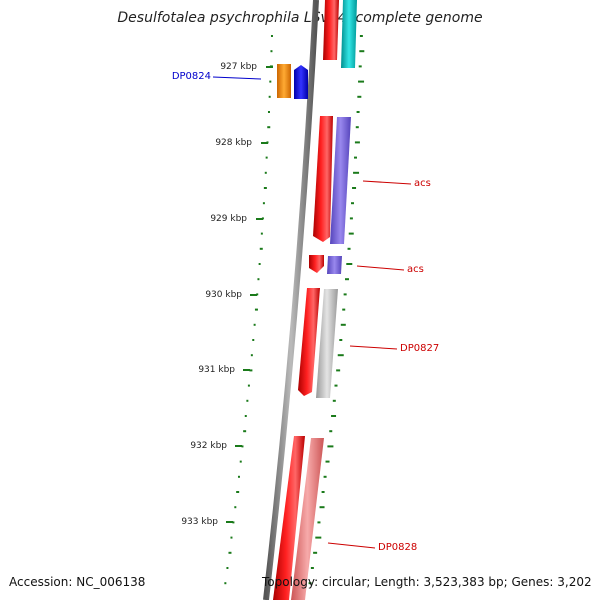  Describe the element at coordinates (237, 78) in the screenshot. I see `label-connector-dp0824` at that location.